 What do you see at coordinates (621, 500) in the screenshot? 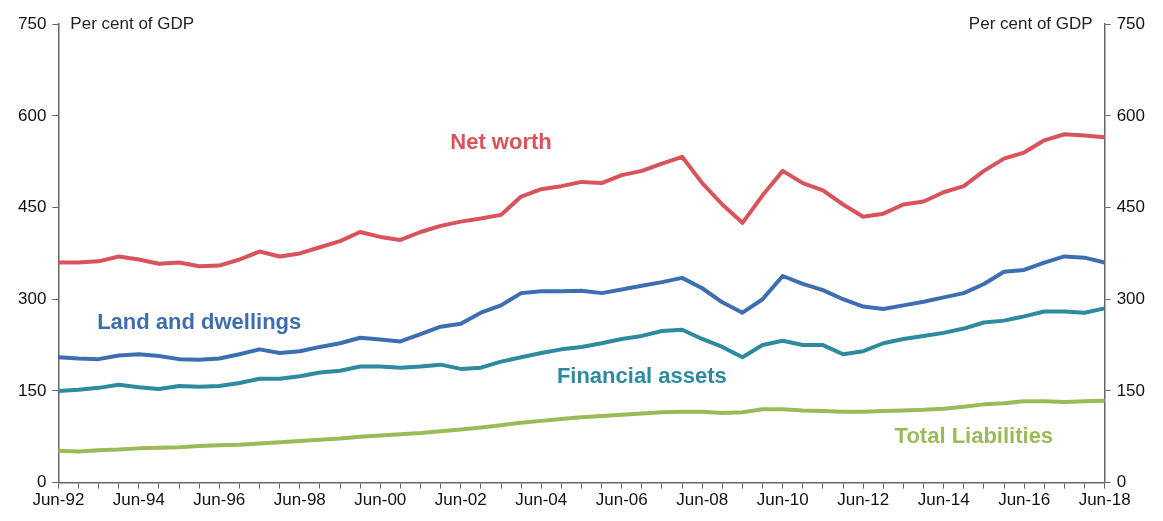
I see `x-tick-label: Jun-06` at bounding box center [621, 500].